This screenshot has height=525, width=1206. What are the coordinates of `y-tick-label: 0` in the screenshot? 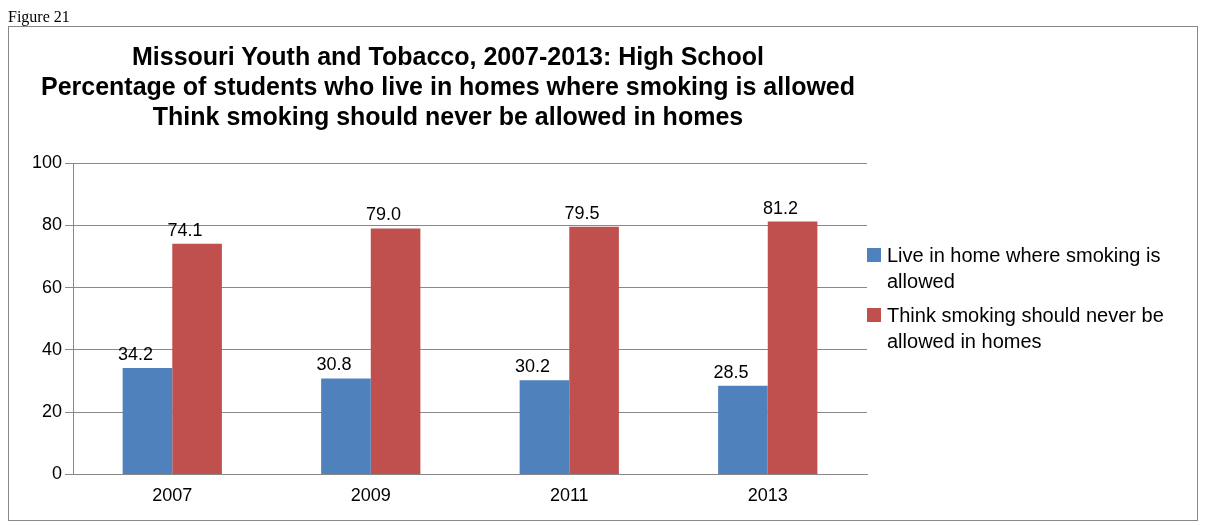 It's located at (57, 473).